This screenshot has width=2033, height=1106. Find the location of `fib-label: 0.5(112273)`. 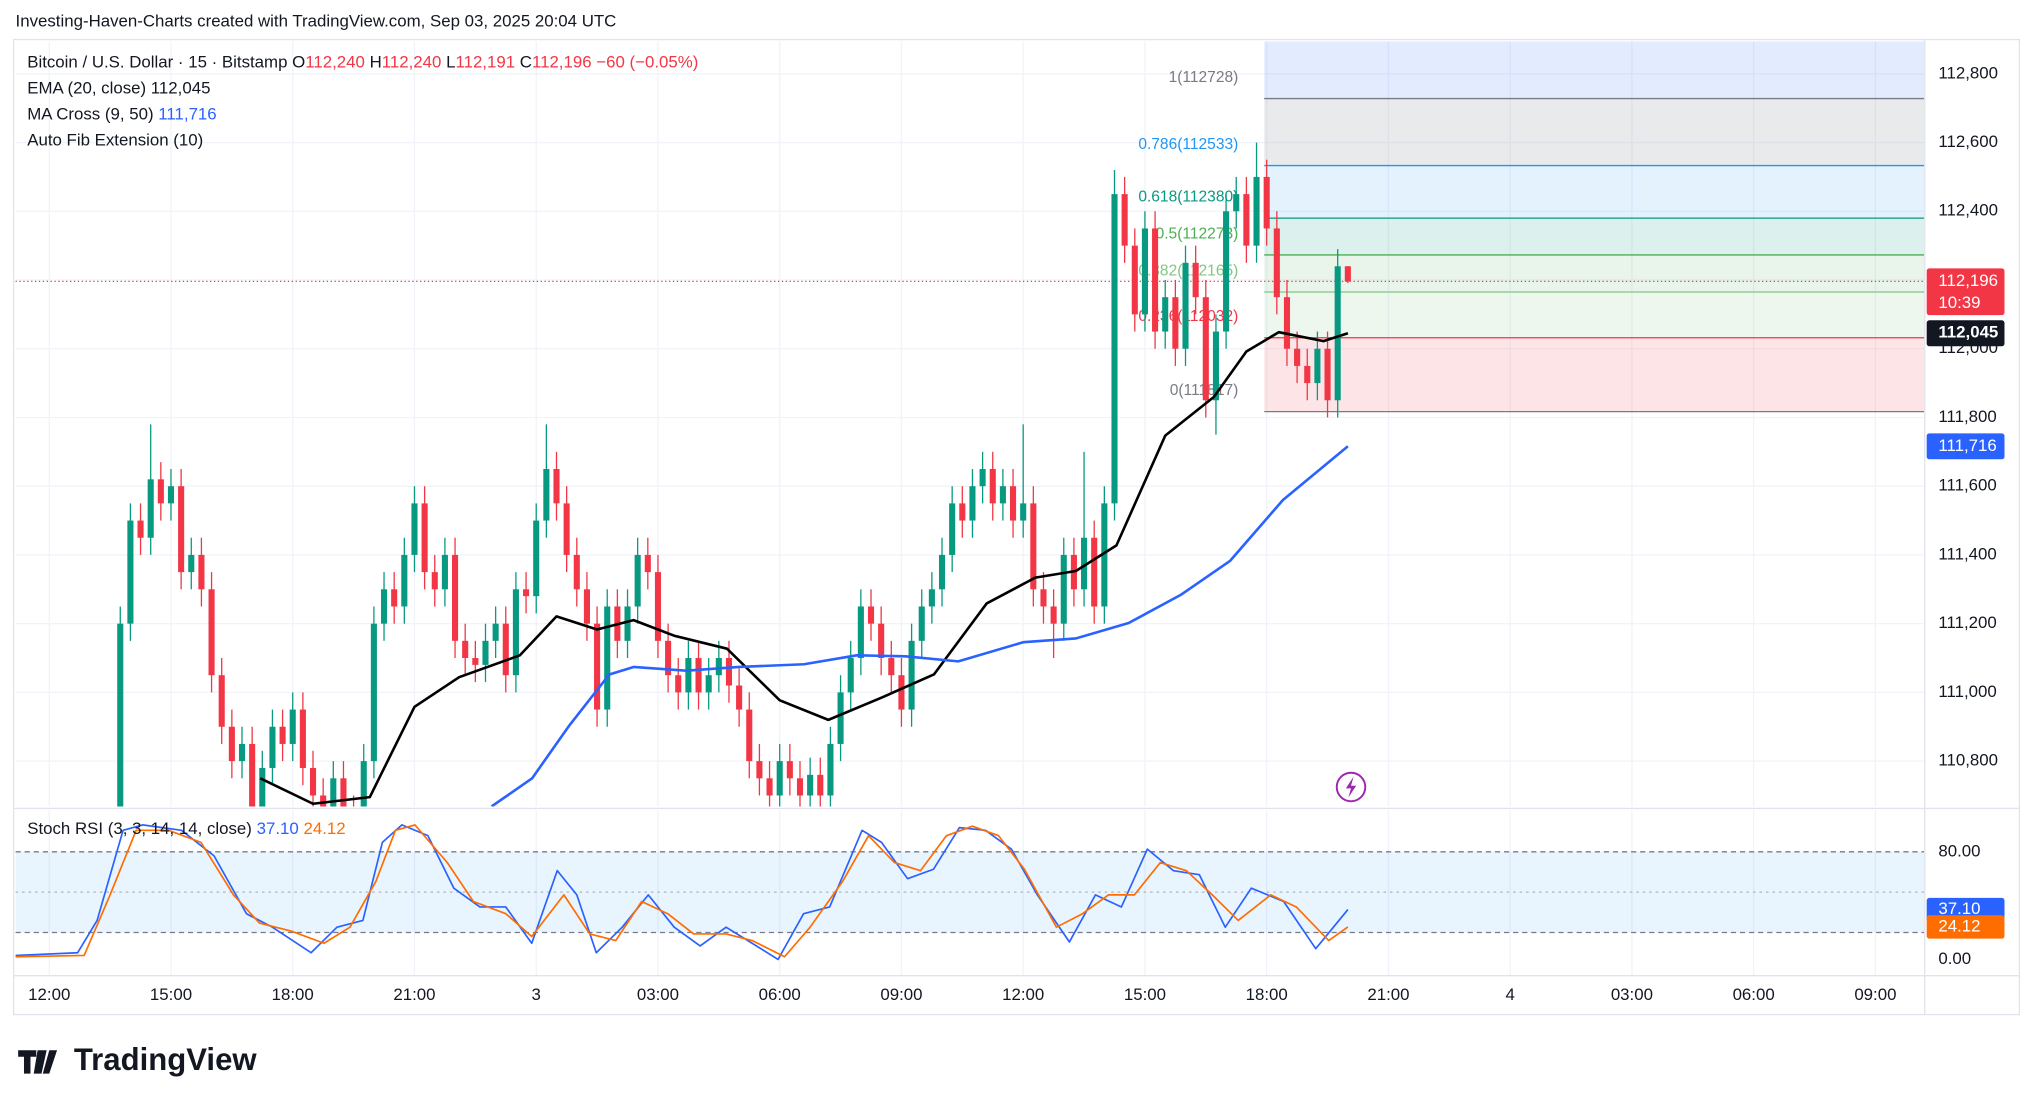

fib-label: 0.5(112273) is located at coordinates (1197, 233).